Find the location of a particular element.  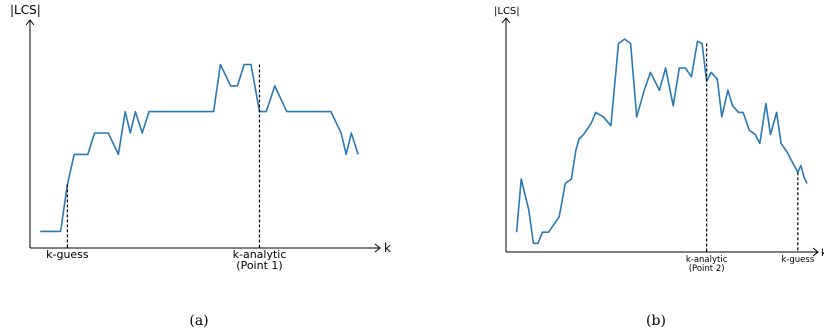

chart-a-y-label: |LCS| is located at coordinates (25, 10).